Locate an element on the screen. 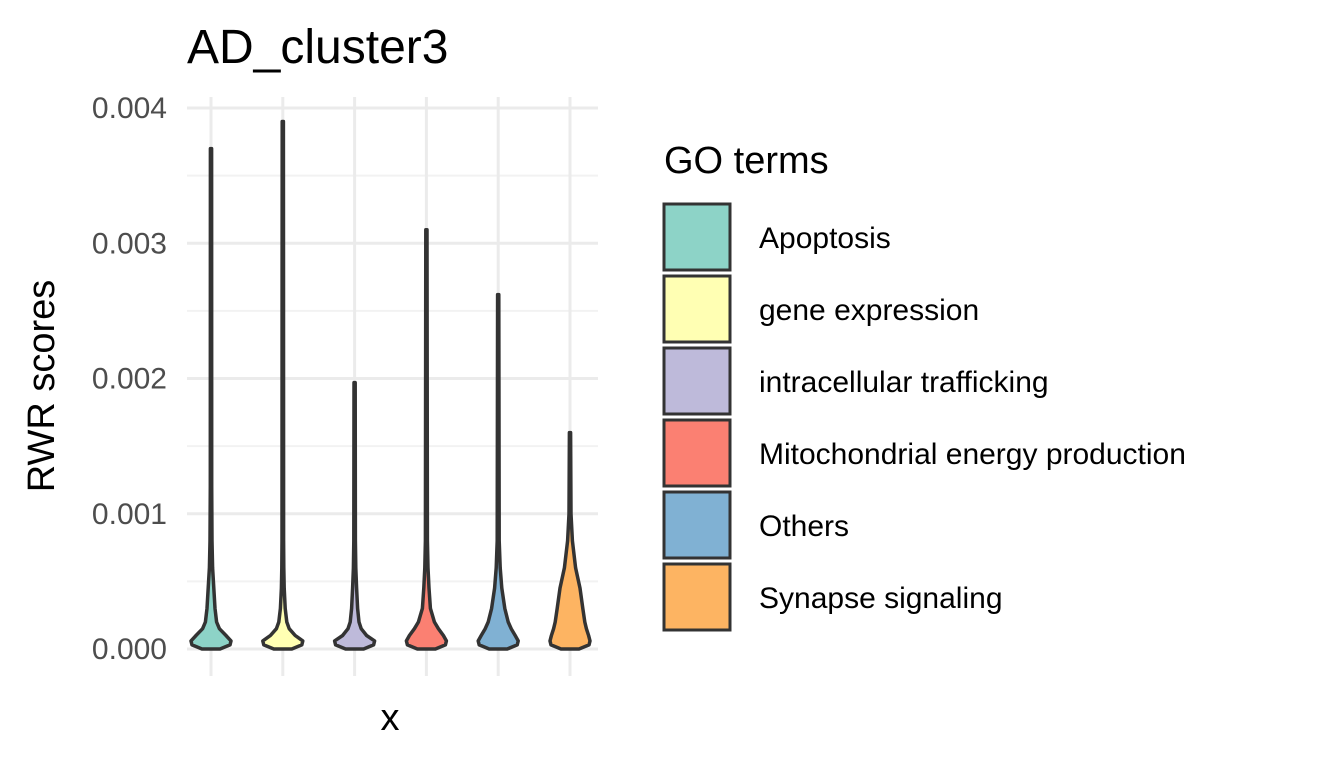 The height and width of the screenshot is (762, 1325). violin-gene-expression is located at coordinates (283, 385).